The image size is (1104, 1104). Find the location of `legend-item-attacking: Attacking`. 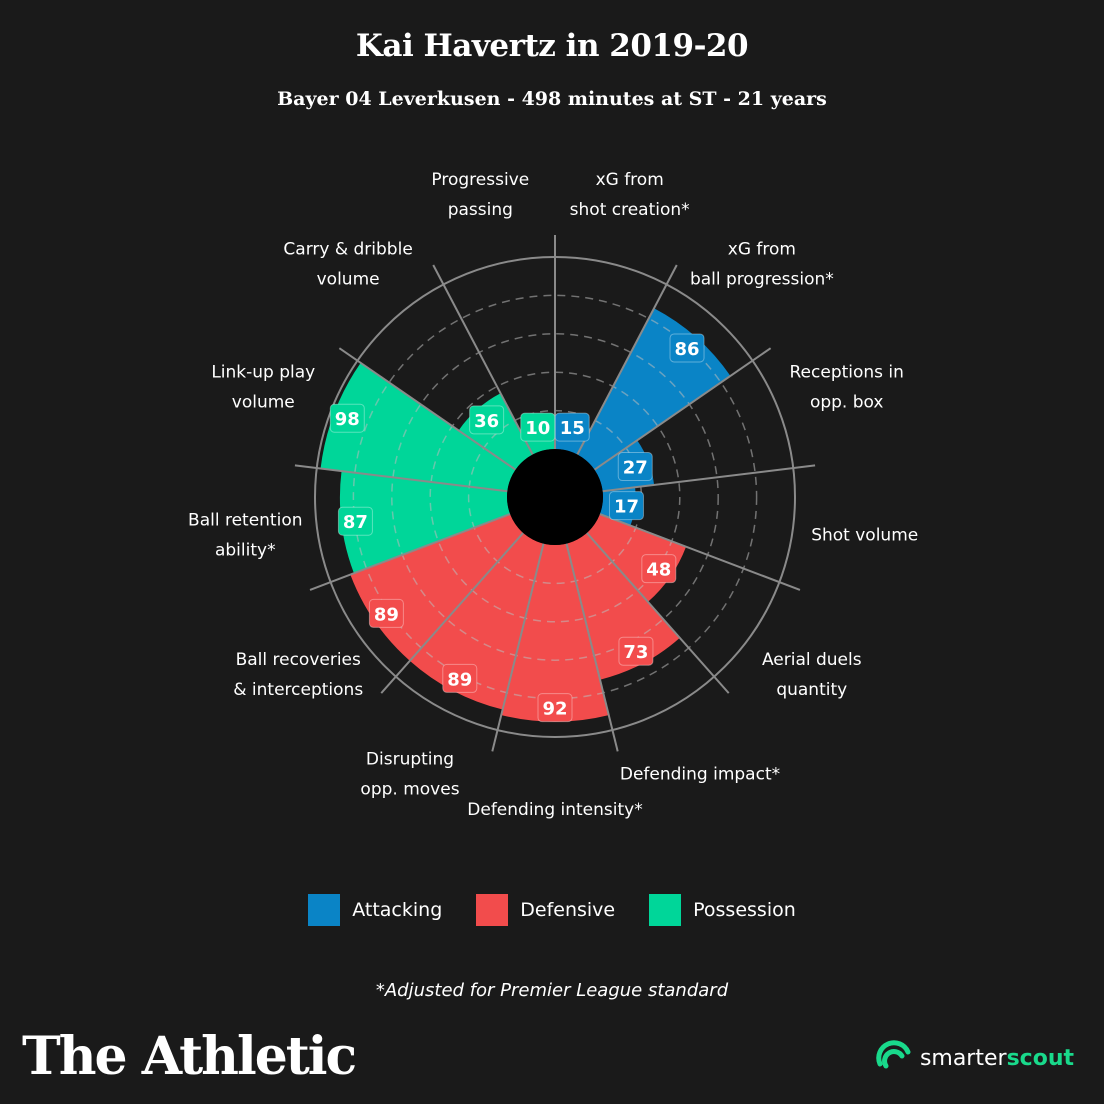

legend-item-attacking: Attacking is located at coordinates (375, 910).